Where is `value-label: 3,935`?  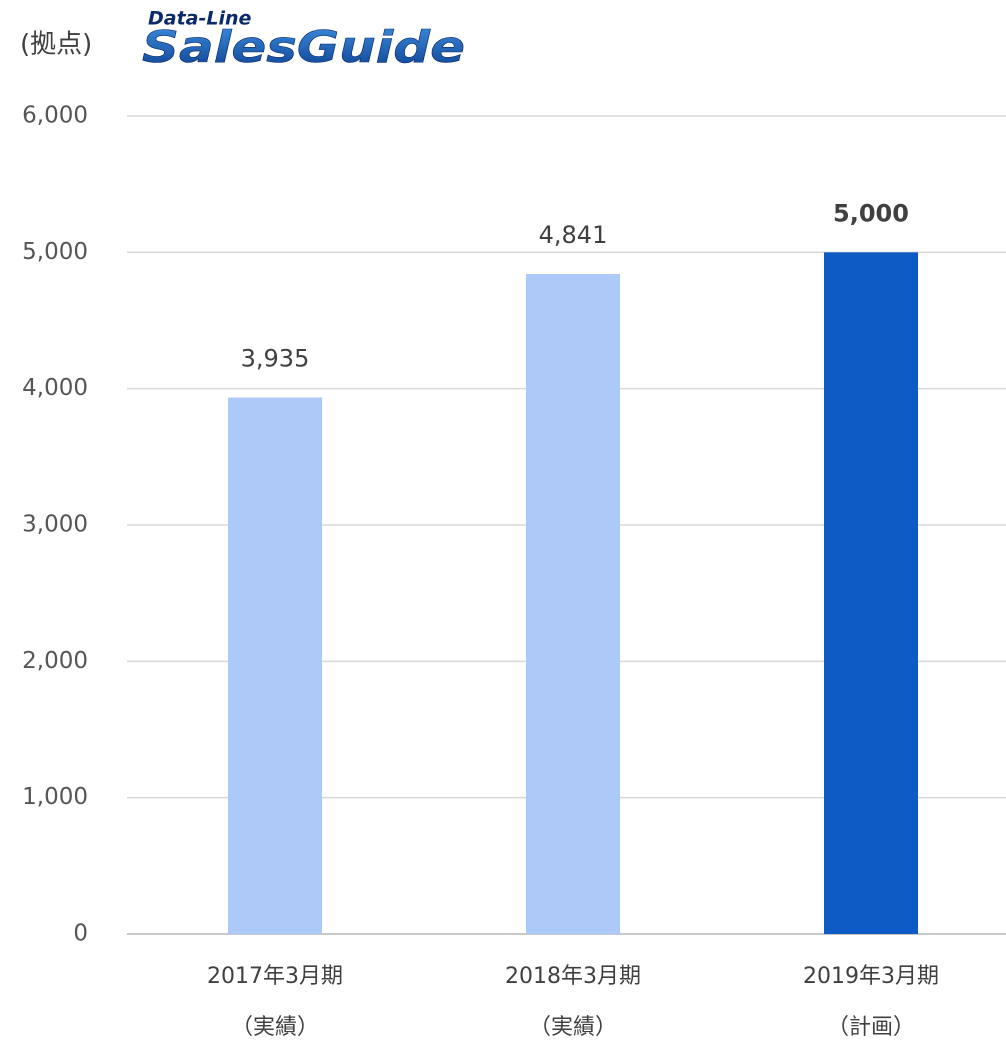 value-label: 3,935 is located at coordinates (275, 359).